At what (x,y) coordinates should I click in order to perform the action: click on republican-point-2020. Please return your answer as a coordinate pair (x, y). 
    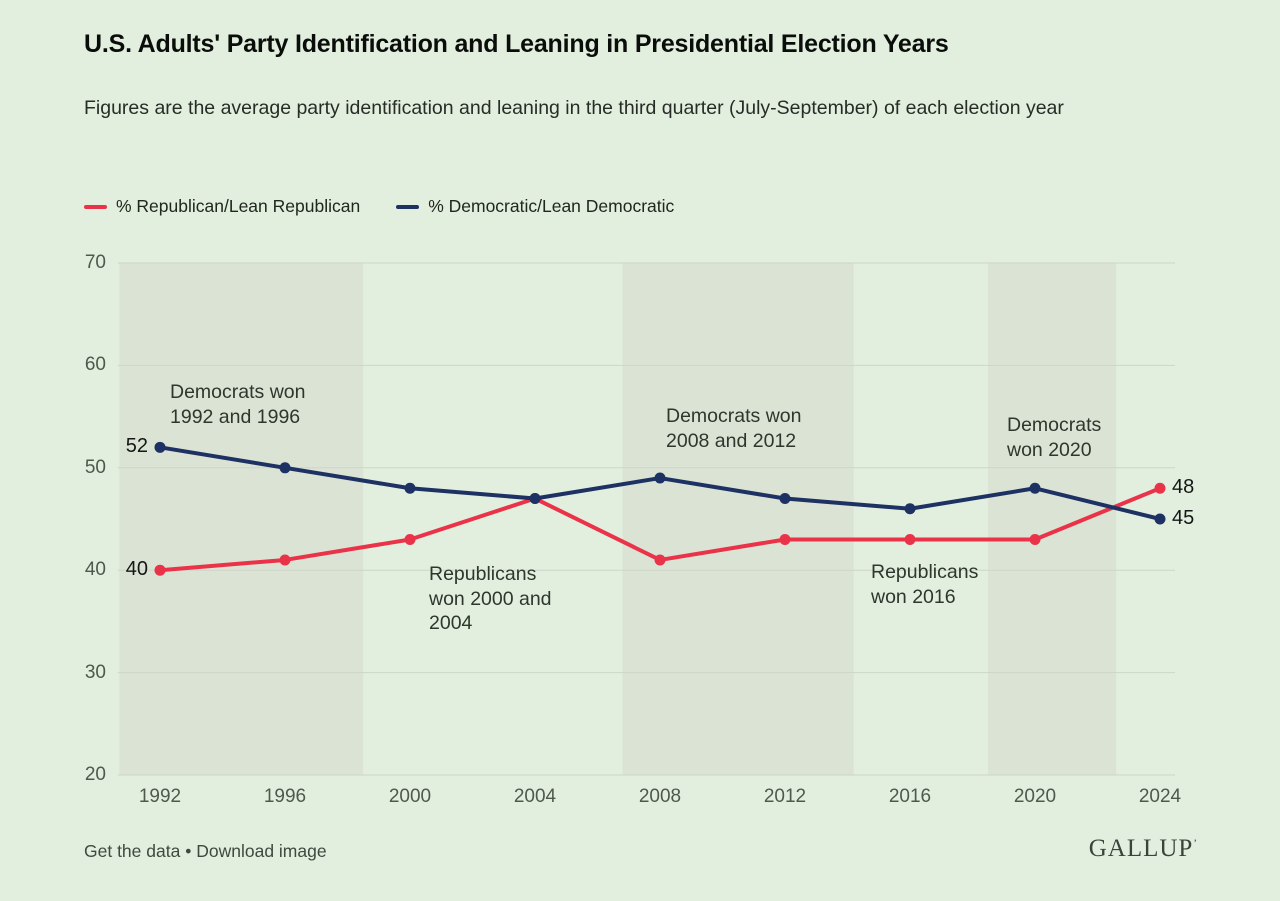
    Looking at the image, I should click on (1035, 539).